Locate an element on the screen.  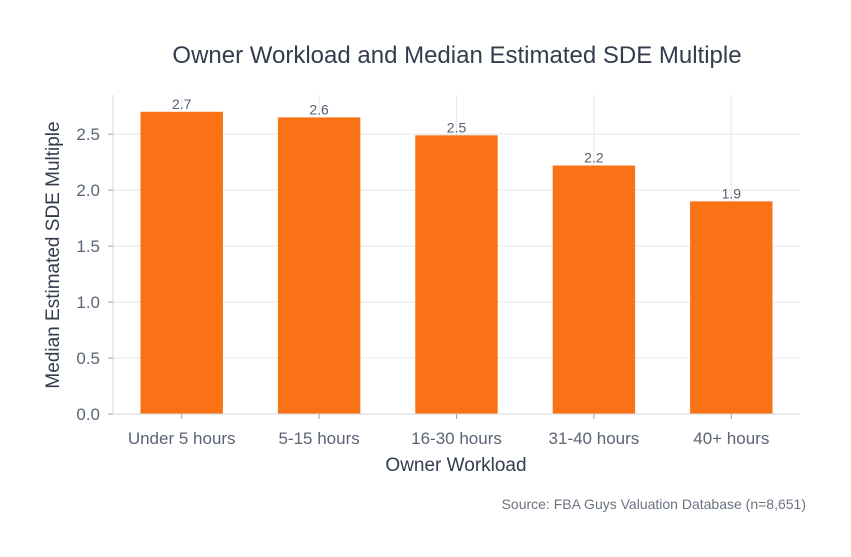
y-tick-label: 2.5 is located at coordinates (88, 134).